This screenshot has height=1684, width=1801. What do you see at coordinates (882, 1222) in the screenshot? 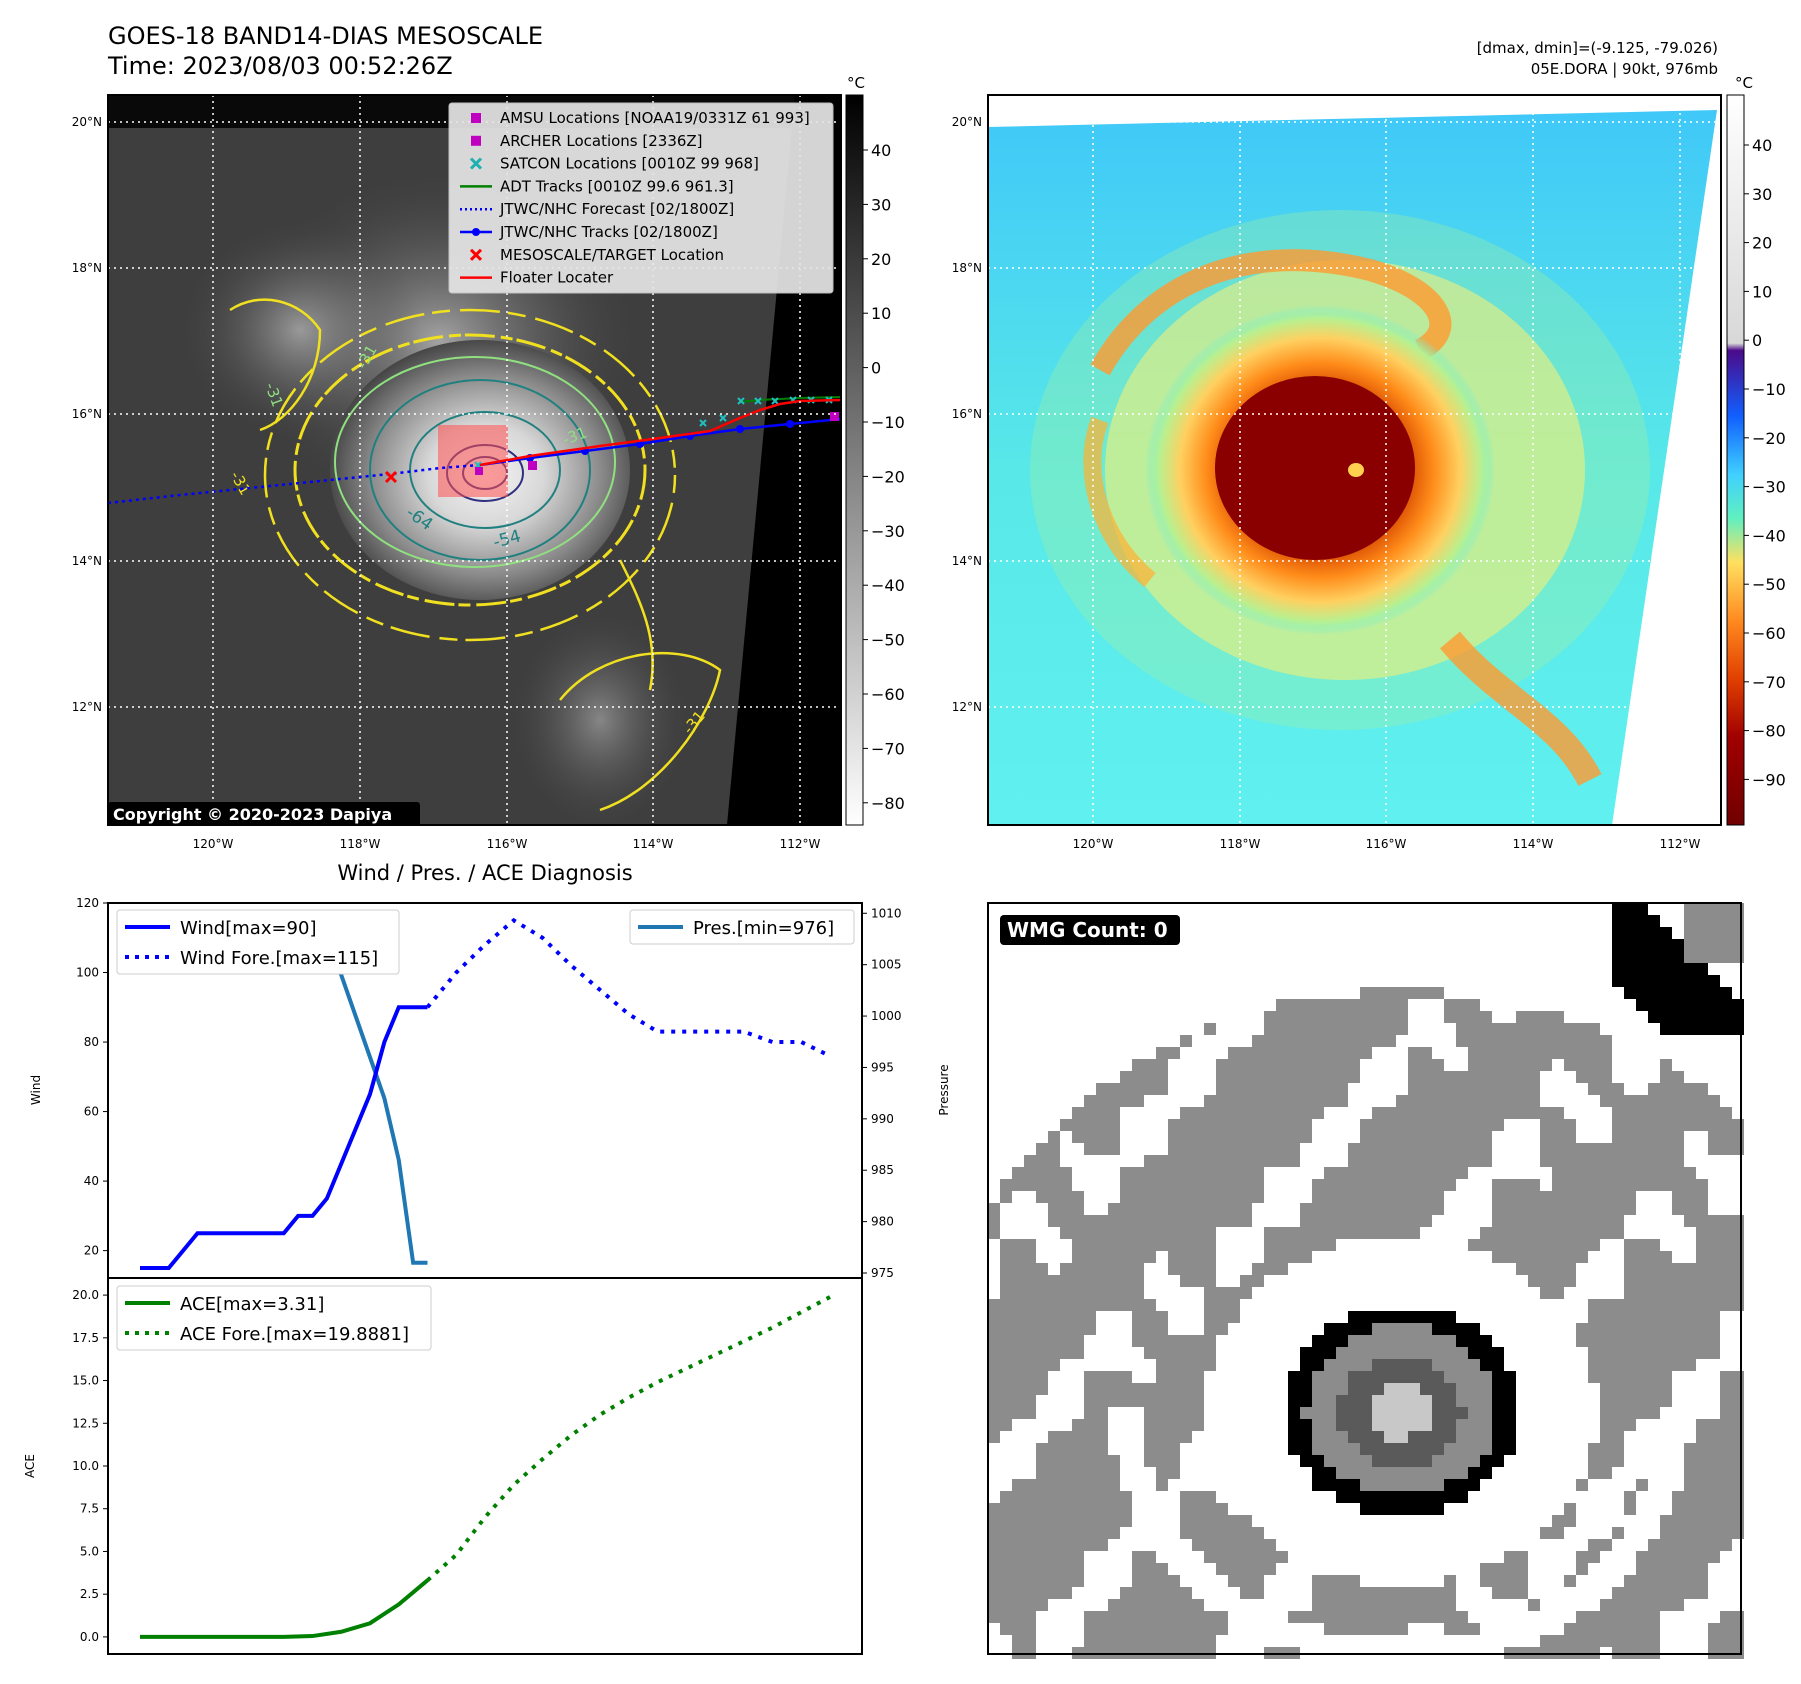
I see `y-tick-right: 980` at bounding box center [882, 1222].